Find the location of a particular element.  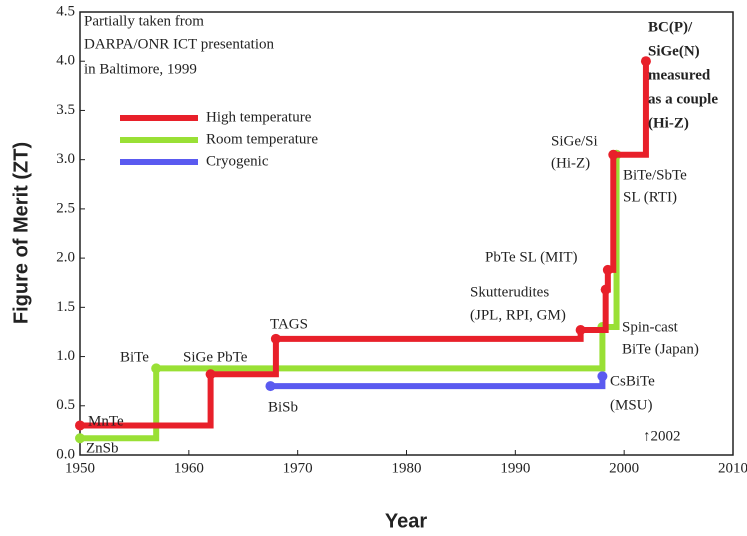

annotation: SiGe(N) is located at coordinates (674, 51).